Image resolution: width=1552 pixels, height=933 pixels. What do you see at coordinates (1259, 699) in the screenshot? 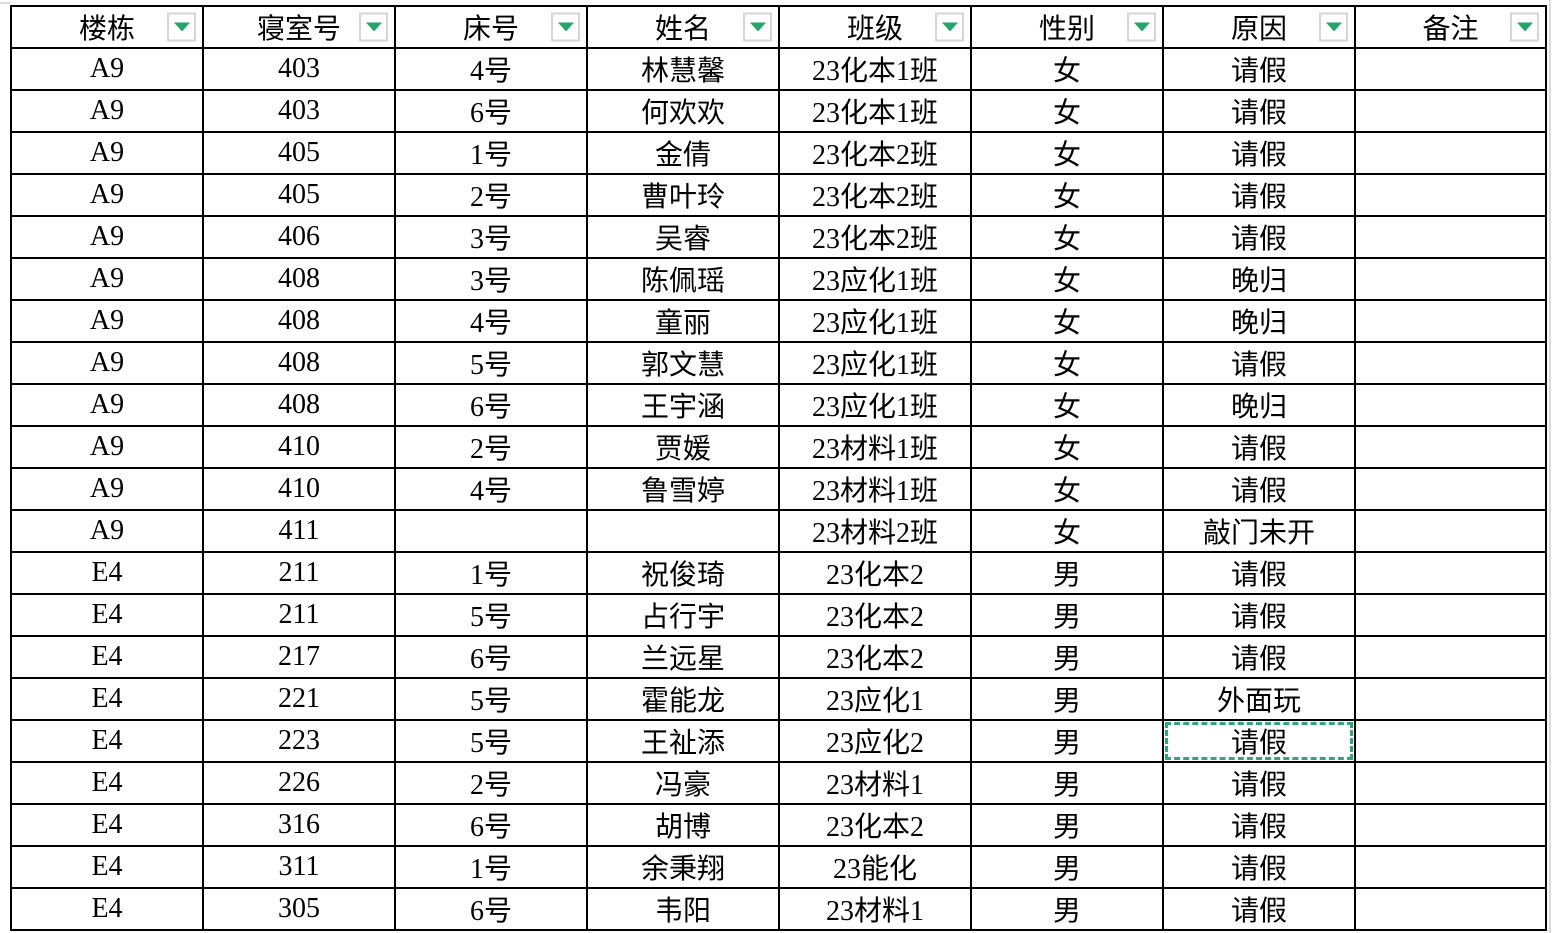
I see `table-cell: 外面玩` at bounding box center [1259, 699].